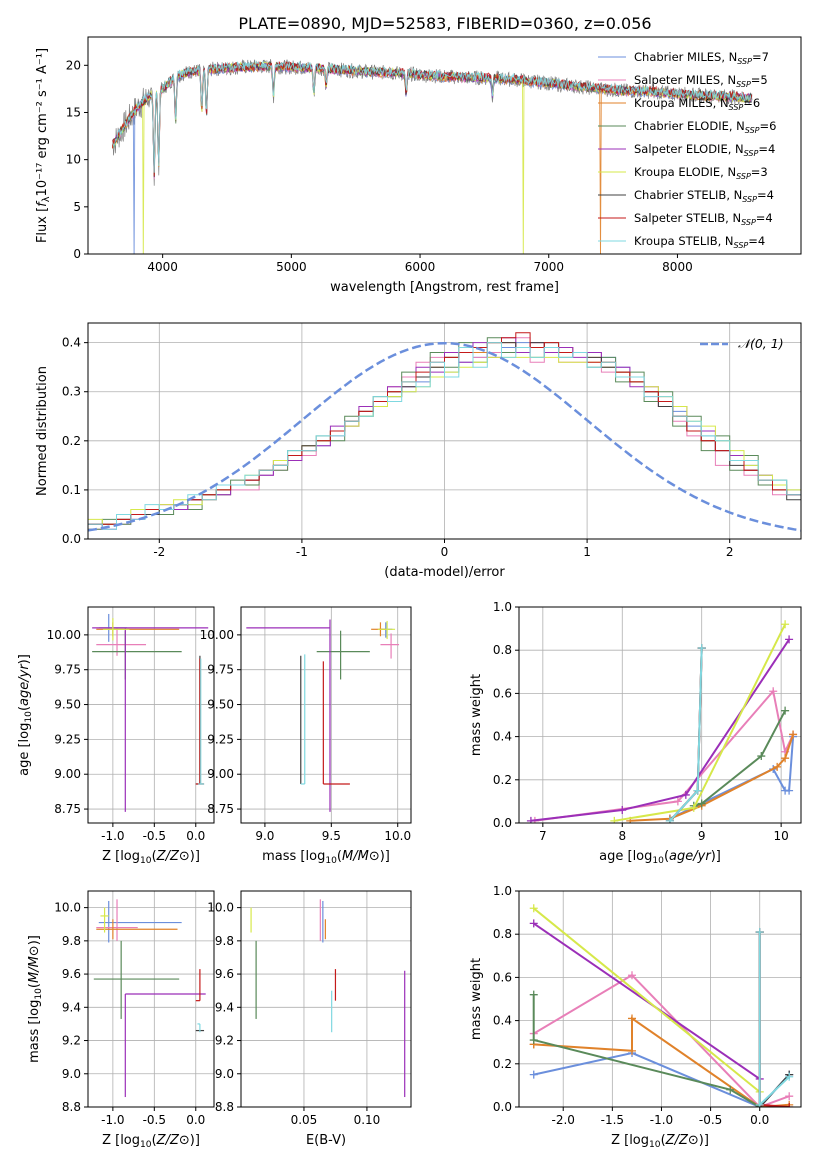  Describe the element at coordinates (444, 572) in the screenshot. I see `x-axis-label: (data-model)/error` at that location.